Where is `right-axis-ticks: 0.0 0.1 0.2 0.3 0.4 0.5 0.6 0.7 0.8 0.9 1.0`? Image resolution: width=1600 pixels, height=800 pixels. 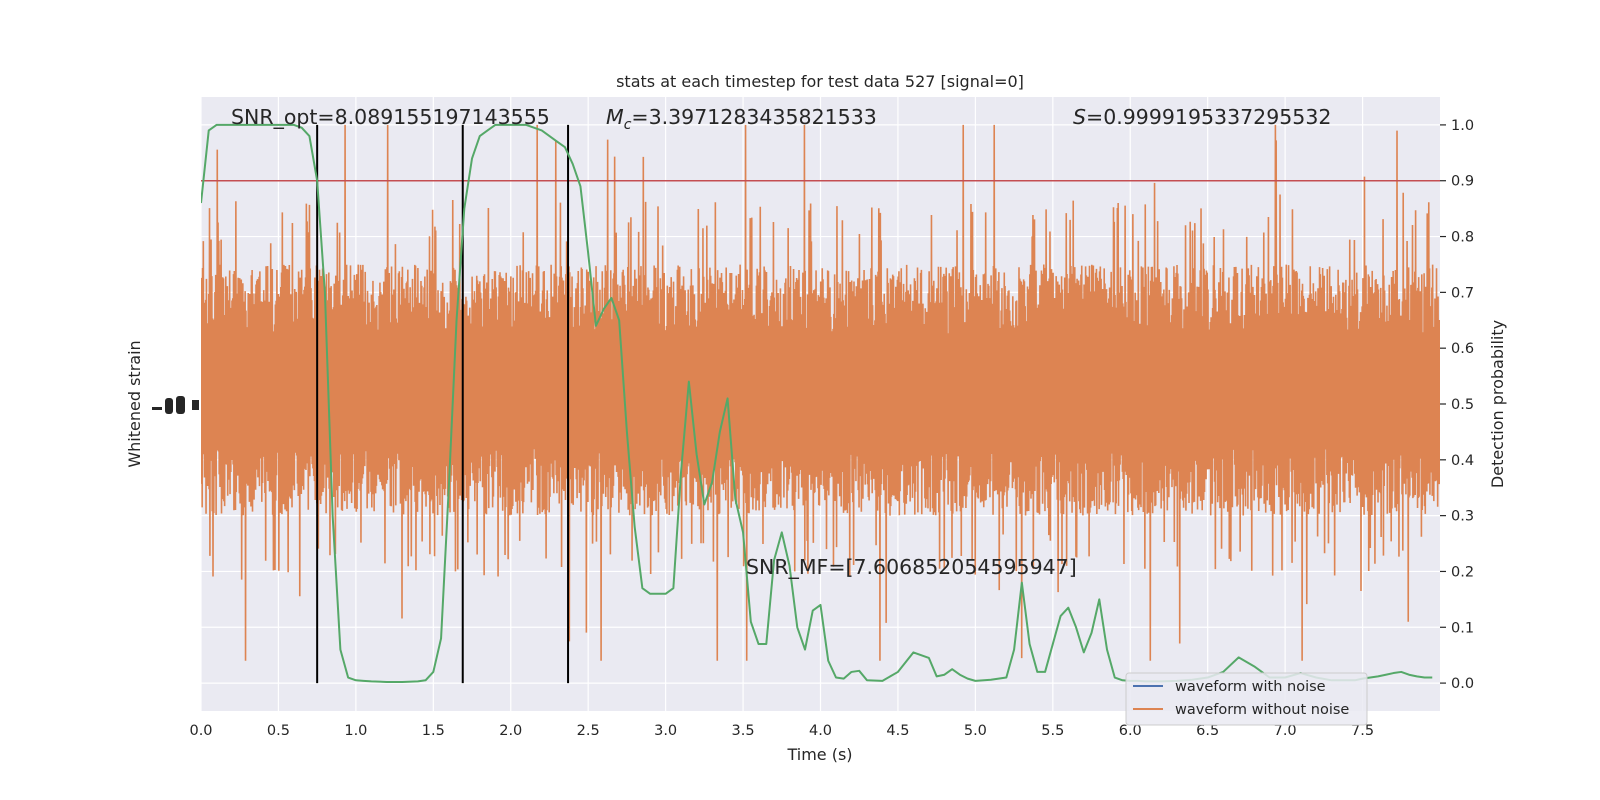
right-axis-ticks: 0.0 0.1 0.2 0.3 0.4 0.5 0.6 0.7 0.8 0.9 1.0 is located at coordinates (1457, 405).